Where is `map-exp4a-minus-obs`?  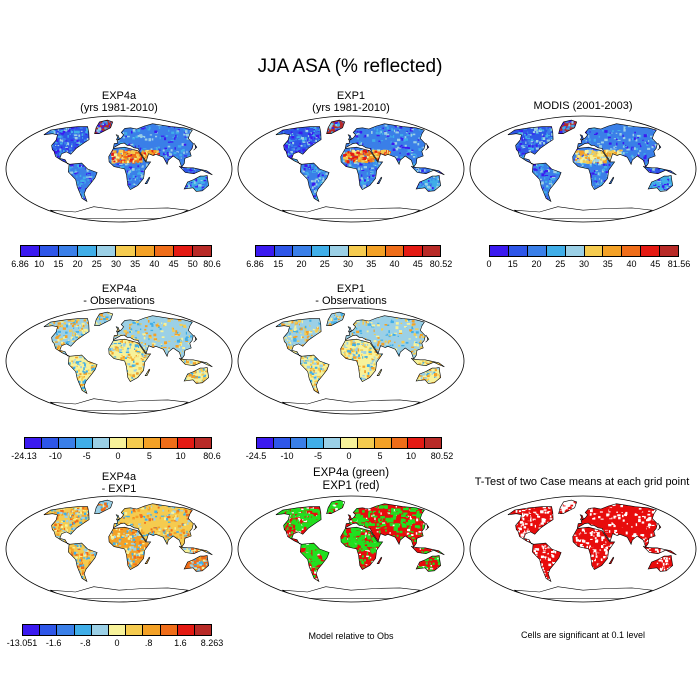 map-exp4a-minus-obs is located at coordinates (119, 361).